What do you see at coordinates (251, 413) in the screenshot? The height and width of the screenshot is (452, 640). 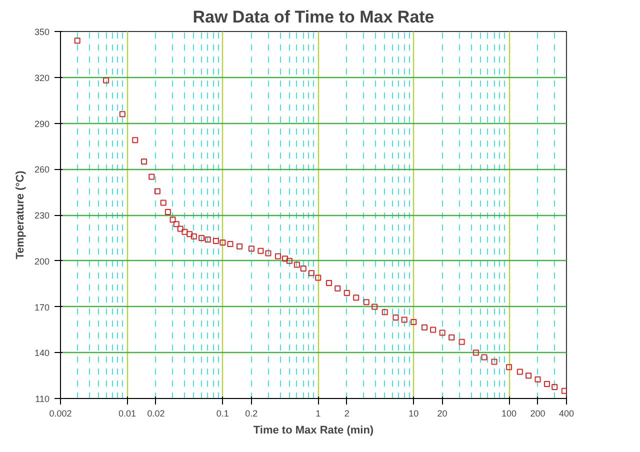 I see `x-tick-label: 0.2` at bounding box center [251, 413].